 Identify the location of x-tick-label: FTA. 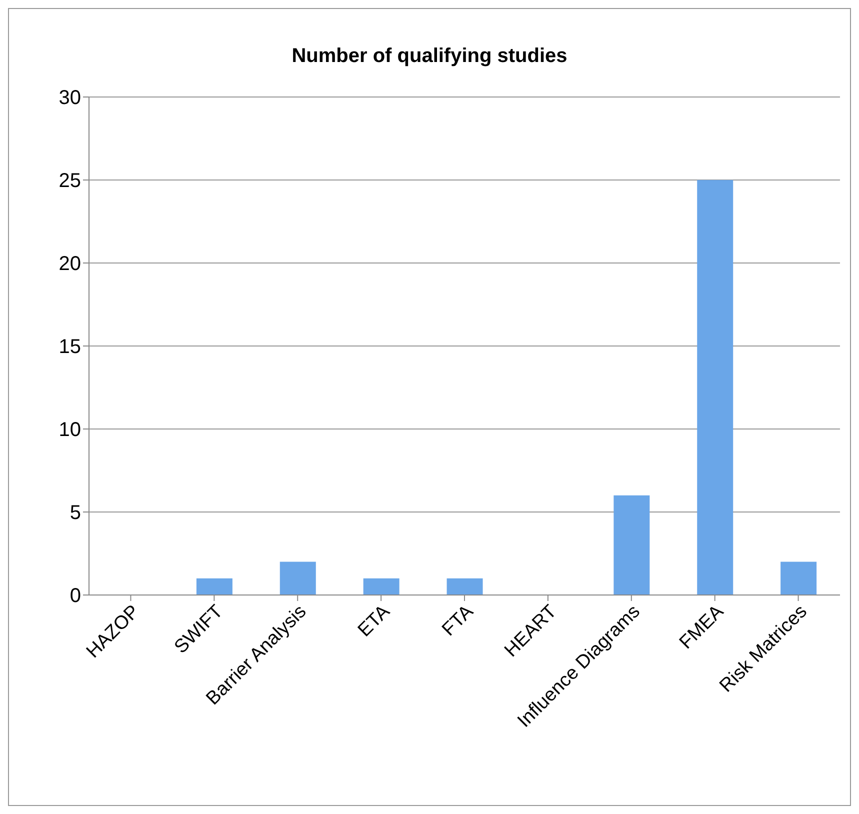
(458, 620).